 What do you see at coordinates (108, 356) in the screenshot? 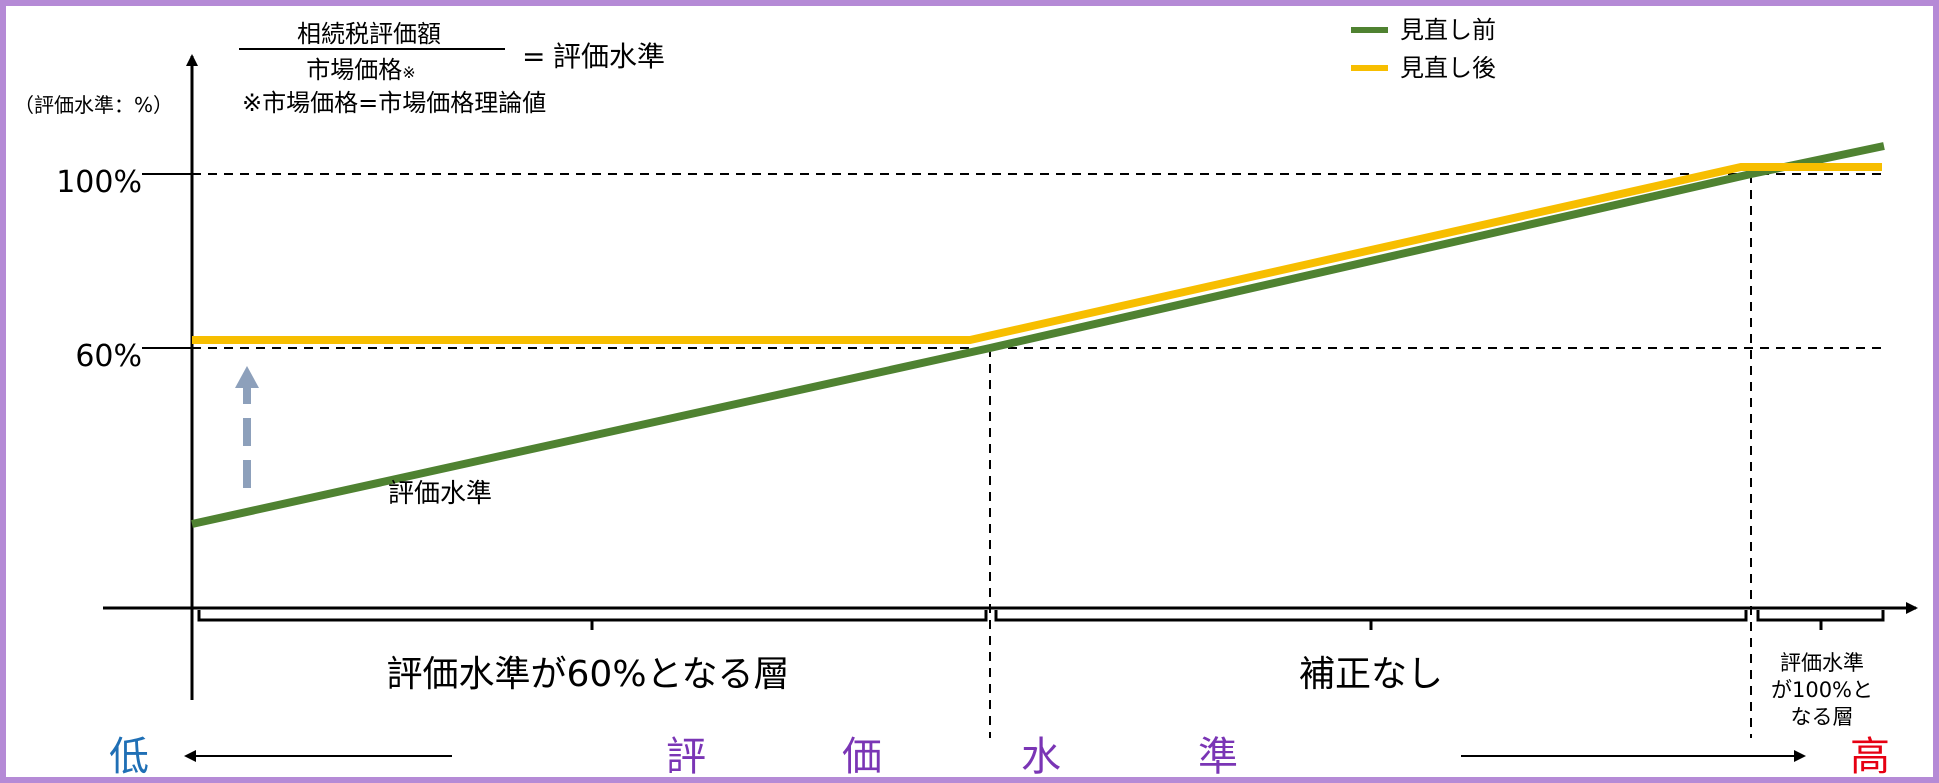
I see `y-tick-60: 60%` at bounding box center [108, 356].